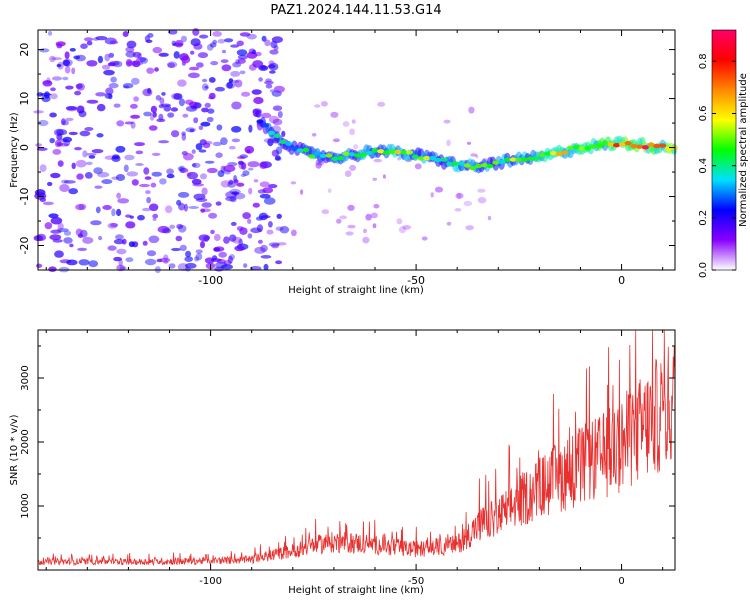 The width and height of the screenshot is (750, 600). Describe the element at coordinates (210, 280) in the screenshot. I see `x-tick-label: -100` at that location.